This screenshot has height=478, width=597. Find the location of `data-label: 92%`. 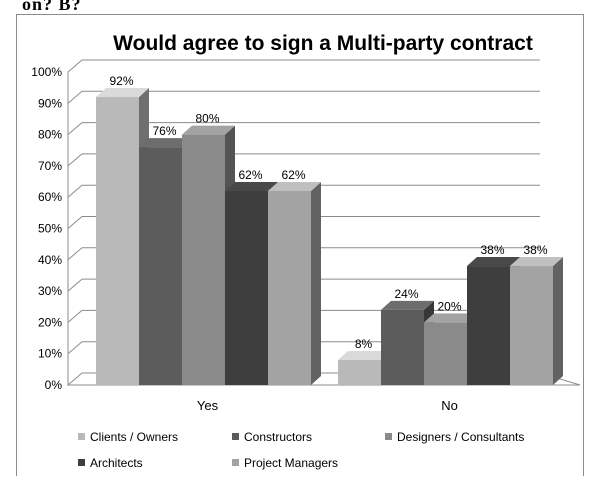

data-label: 92% is located at coordinates (121, 81).